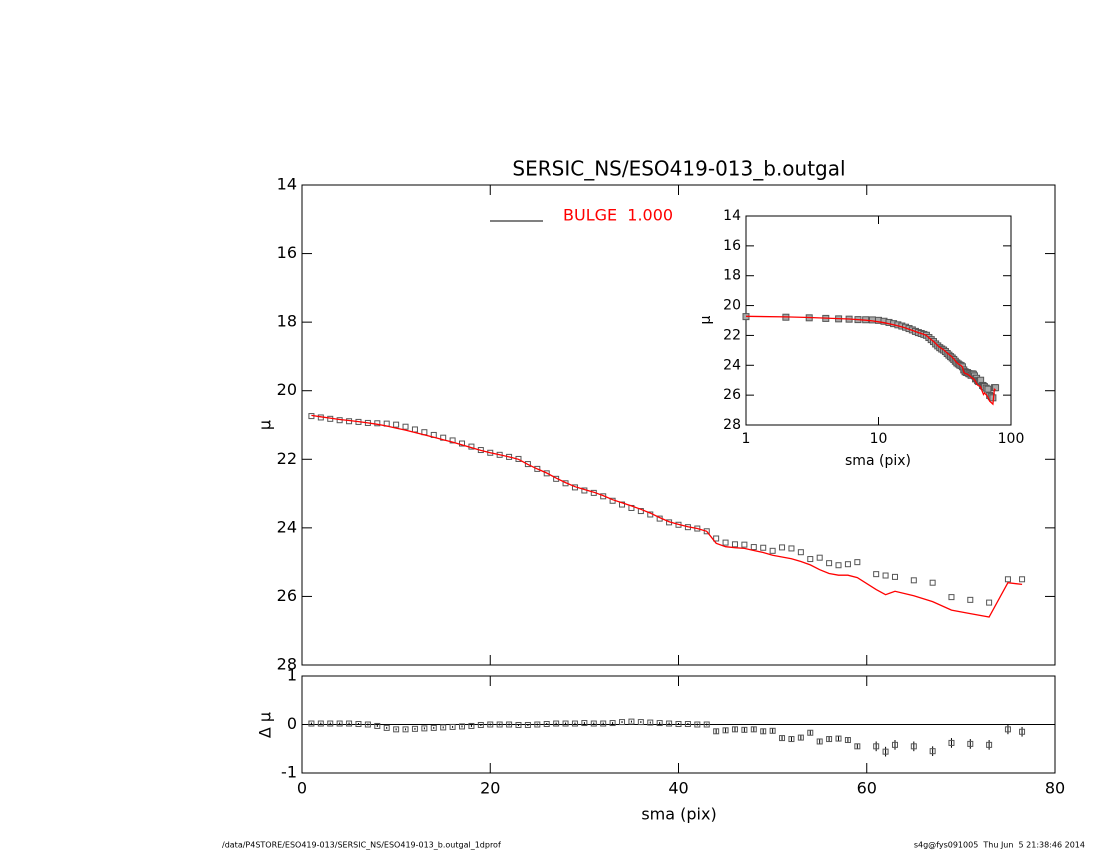  What do you see at coordinates (265, 725) in the screenshot?
I see `y-axis-label: Δ μ` at bounding box center [265, 725].